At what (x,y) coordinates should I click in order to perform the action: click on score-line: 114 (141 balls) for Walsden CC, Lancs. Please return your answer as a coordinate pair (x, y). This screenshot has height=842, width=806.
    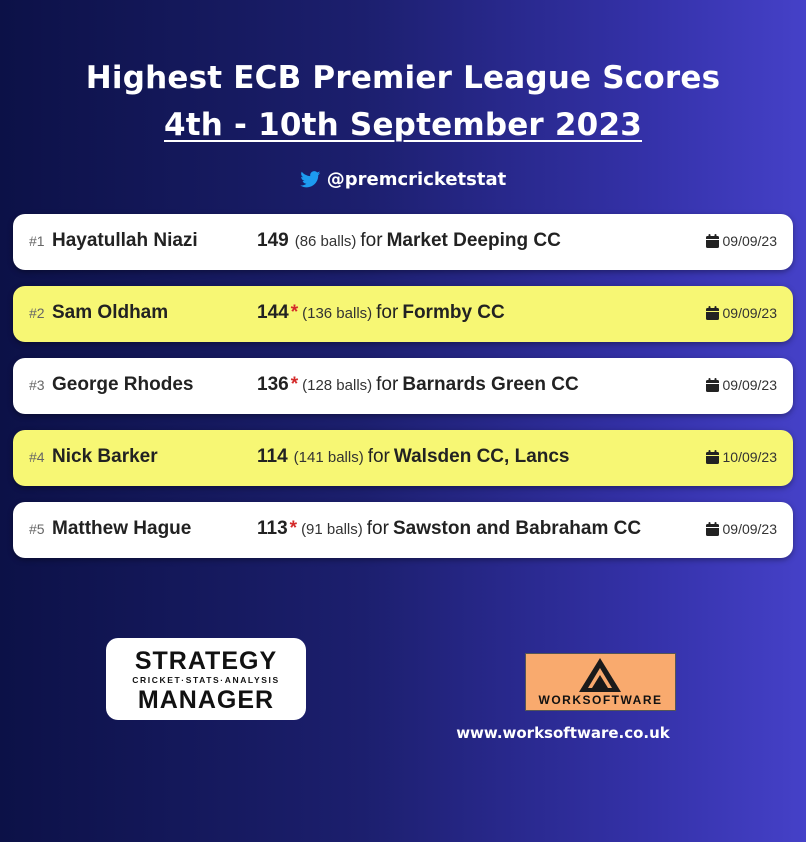
    Looking at the image, I should click on (413, 457).